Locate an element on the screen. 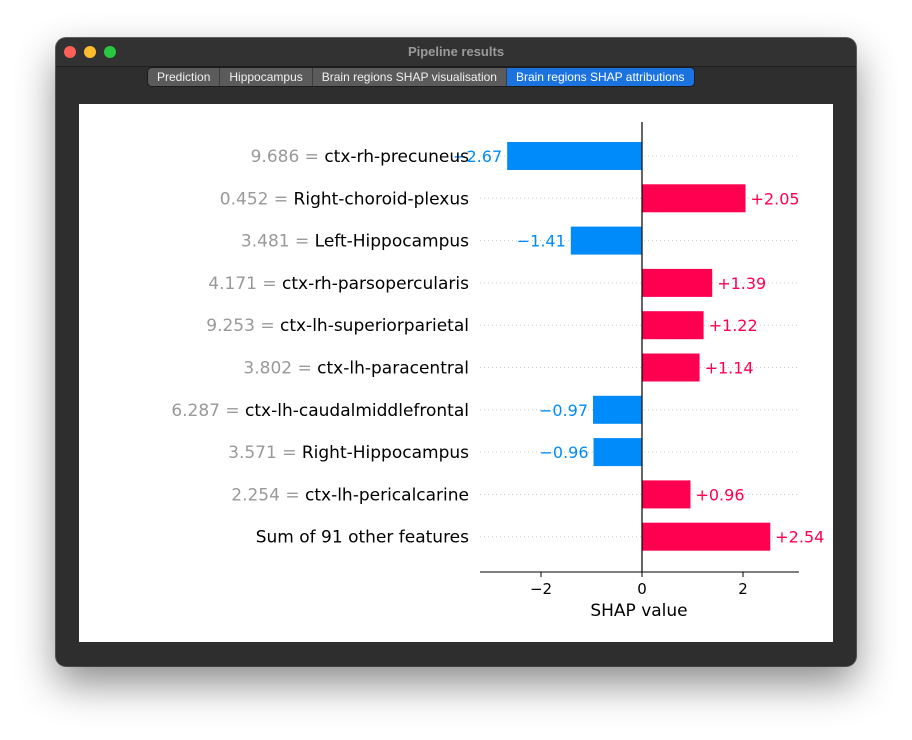 This screenshot has height=740, width=912. feature-label: 9.686 = ctx-rh-precuneus is located at coordinates (360, 157).